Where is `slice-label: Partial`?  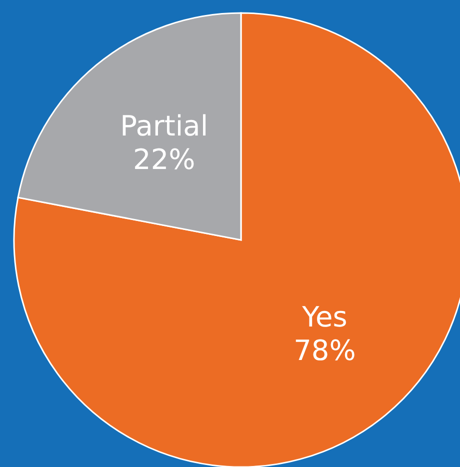 slice-label: Partial is located at coordinates (164, 126).